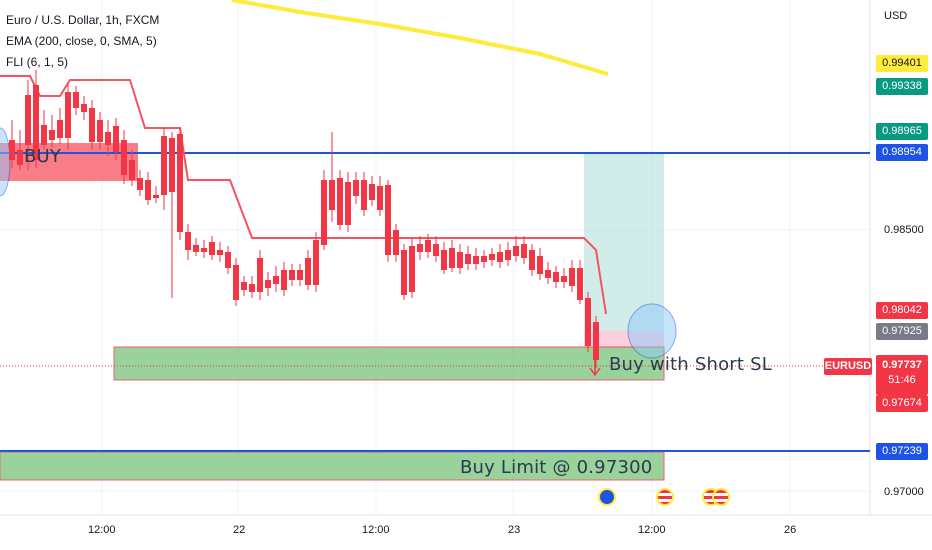 This screenshot has height=550, width=932. Describe the element at coordinates (607, 497) in the screenshot. I see `calendar-event-icon` at that location.